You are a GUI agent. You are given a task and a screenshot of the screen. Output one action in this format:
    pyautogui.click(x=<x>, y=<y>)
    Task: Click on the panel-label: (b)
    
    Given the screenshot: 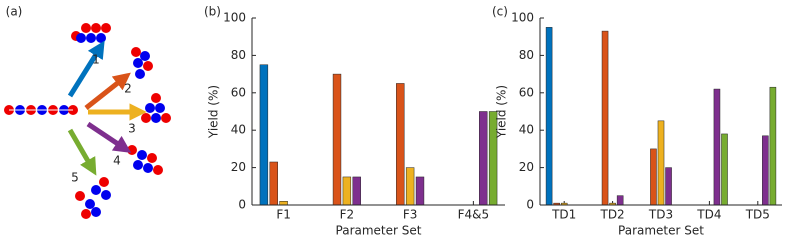 What is the action you would take?
    pyautogui.click(x=212, y=12)
    